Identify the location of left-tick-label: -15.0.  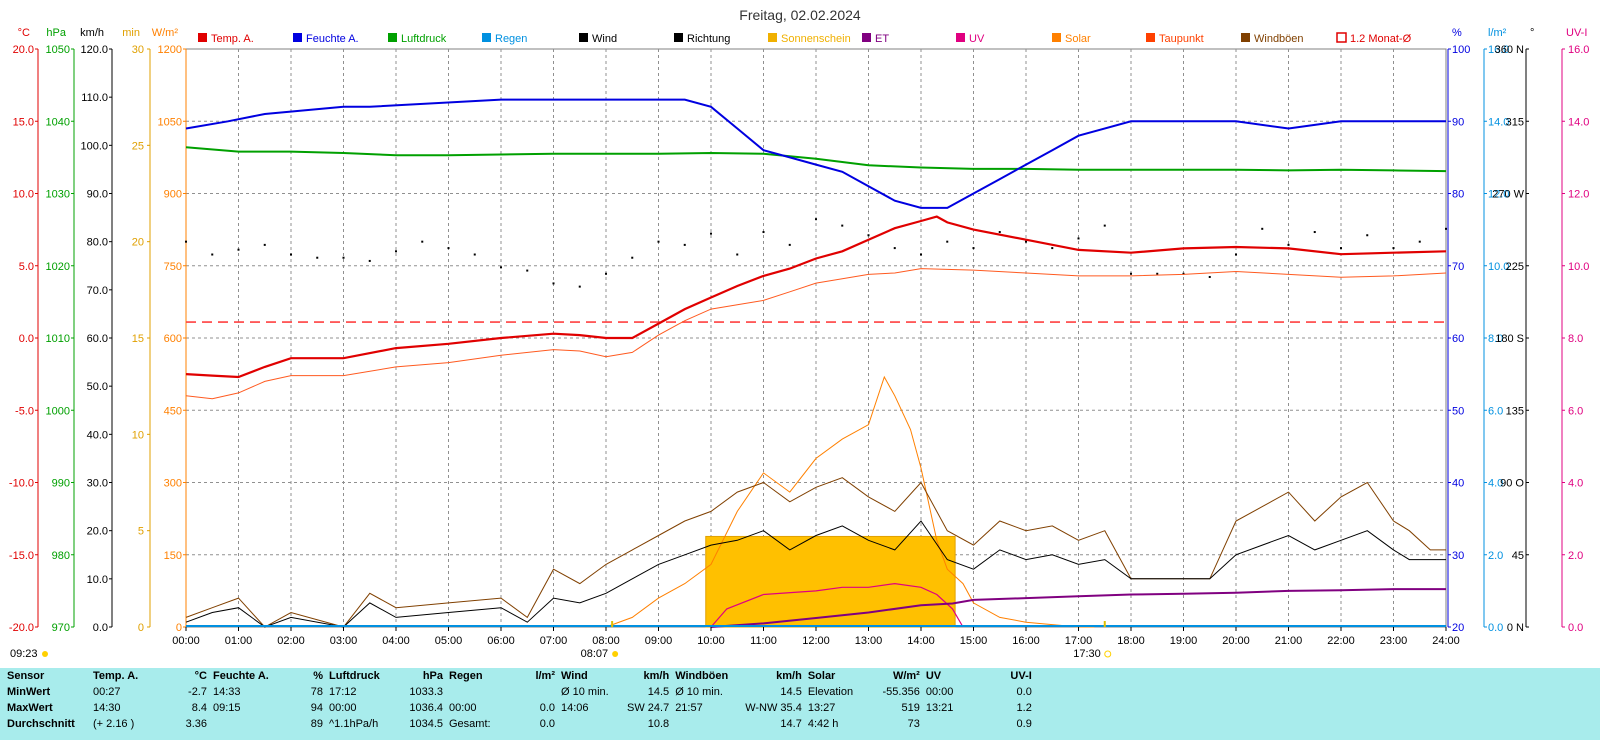
(21, 556).